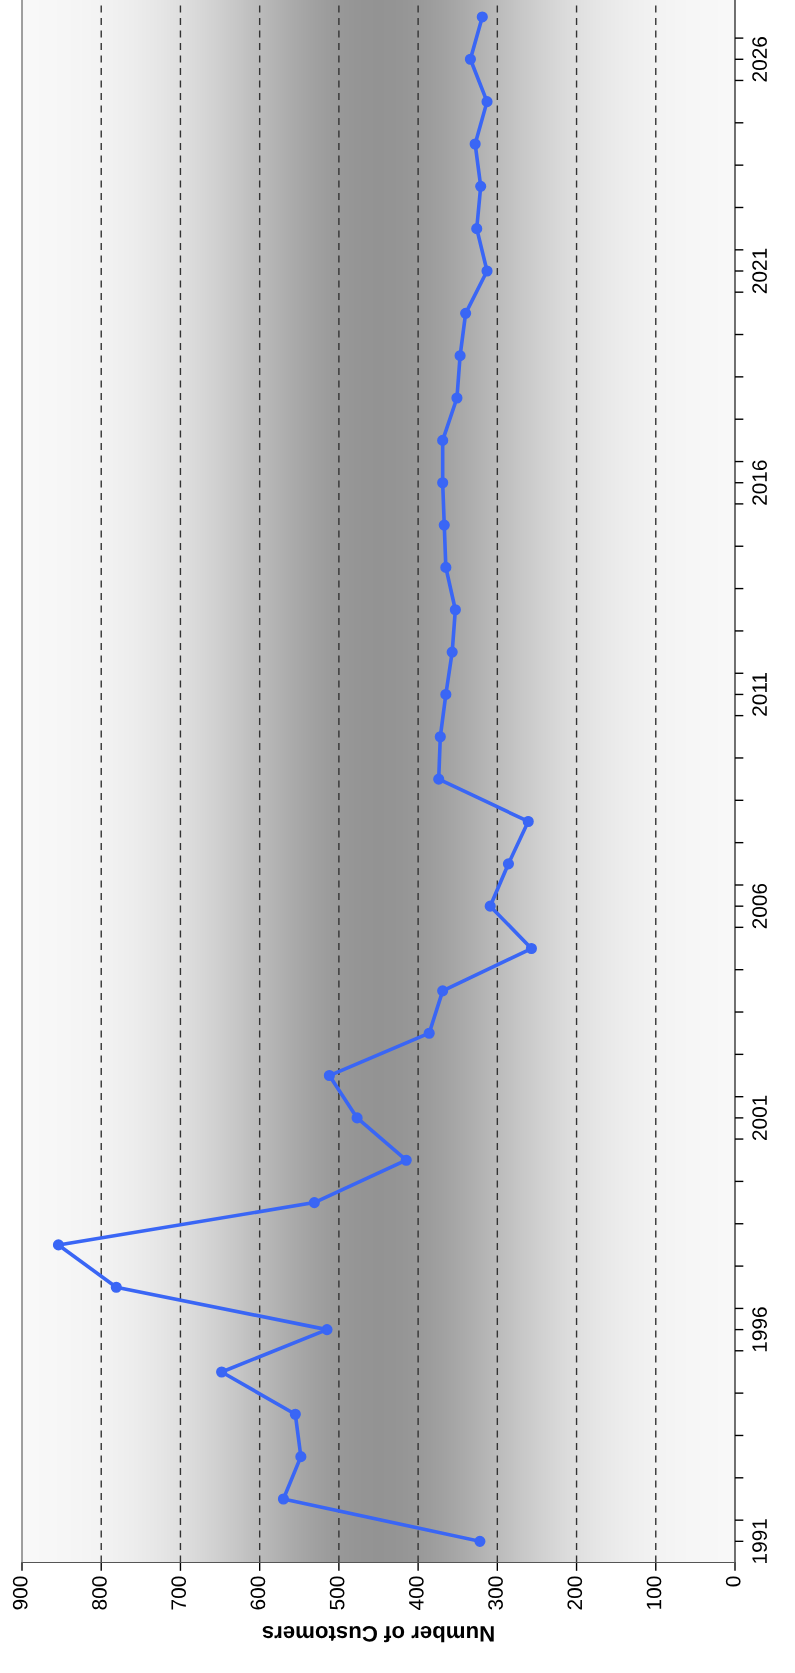 The image size is (795, 1673). Describe the element at coordinates (416, 1593) in the screenshot. I see `x-tick-label: 400` at that location.